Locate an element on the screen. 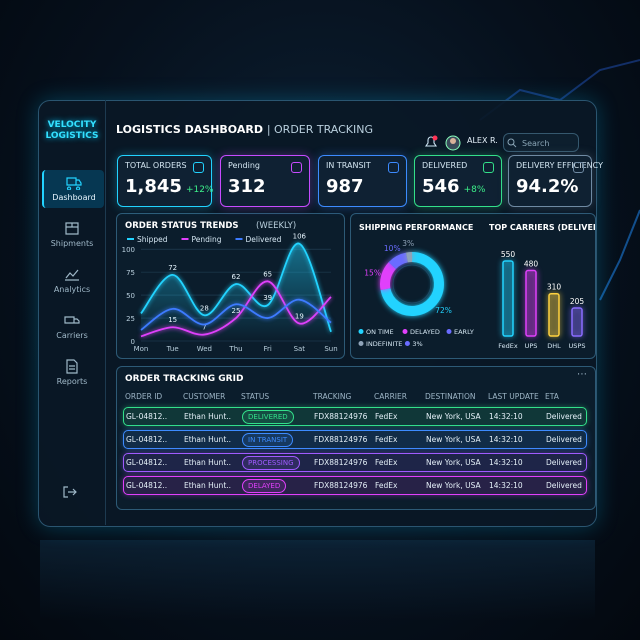 The width and height of the screenshot is (640, 640). kpi-change: +12% is located at coordinates (199, 190).